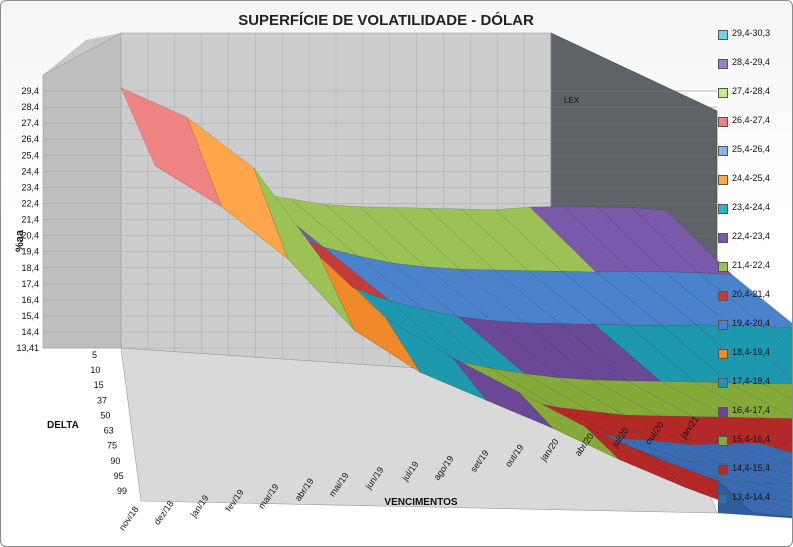 The height and width of the screenshot is (547, 793). Describe the element at coordinates (751, 323) in the screenshot. I see `legend-label: 19,4-20,4` at that location.